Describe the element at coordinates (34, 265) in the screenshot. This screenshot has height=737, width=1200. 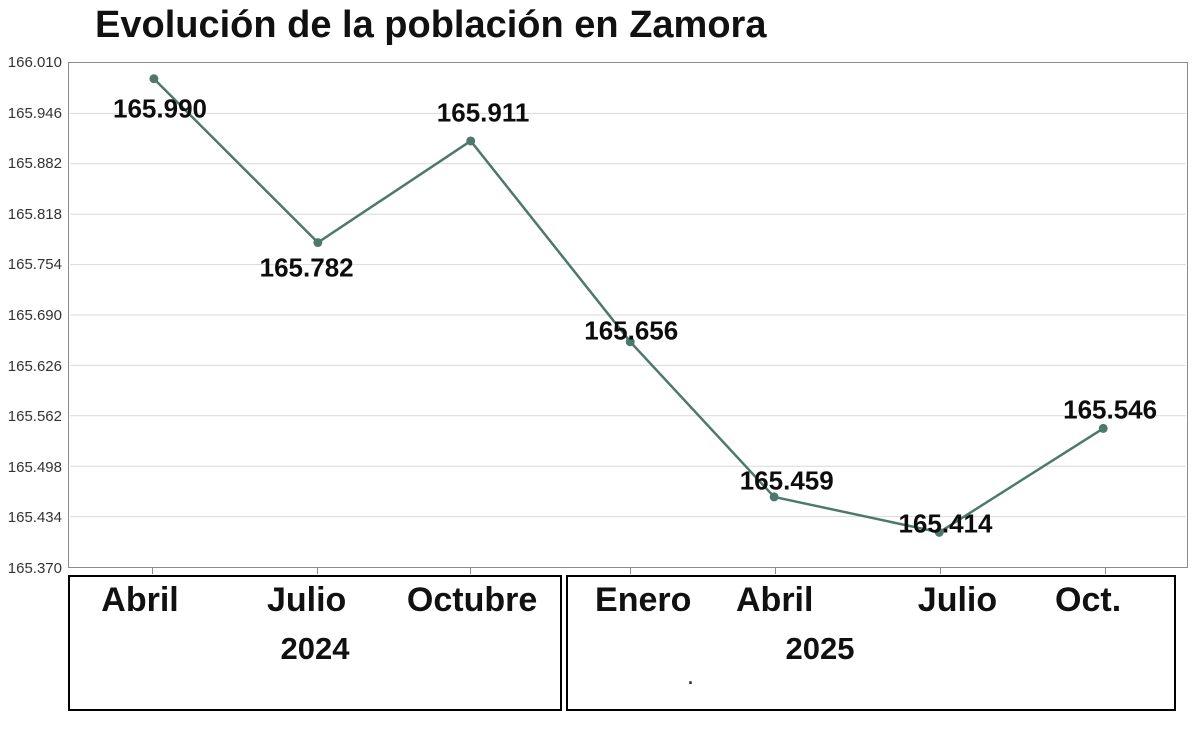
I see `y-tick-label: 165.754` at that location.